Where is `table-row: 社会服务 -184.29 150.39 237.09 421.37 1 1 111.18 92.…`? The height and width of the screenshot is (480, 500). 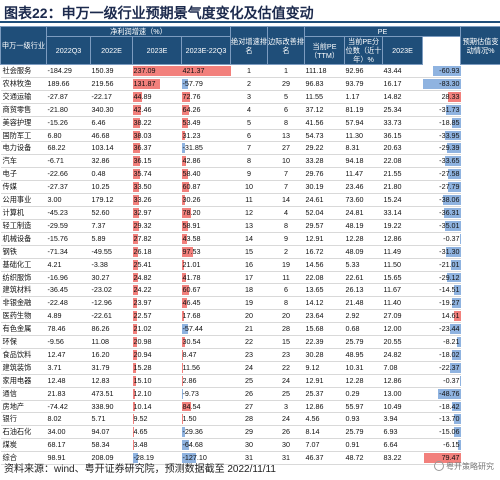
table-row: 社会服务 -184.29 150.39 237.09 421.37 1 1 111.18 92.… is located at coordinates (250, 71).